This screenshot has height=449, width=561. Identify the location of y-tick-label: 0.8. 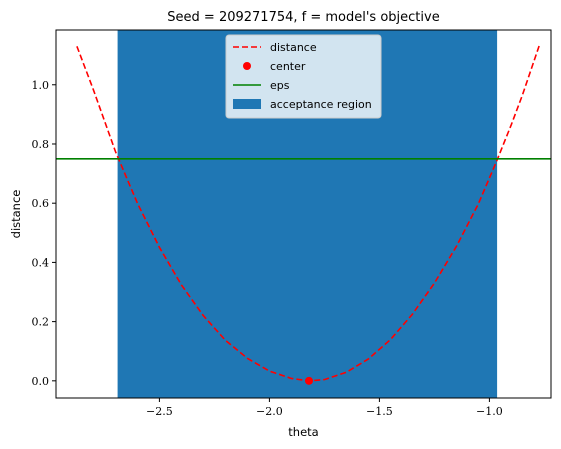
(41, 144).